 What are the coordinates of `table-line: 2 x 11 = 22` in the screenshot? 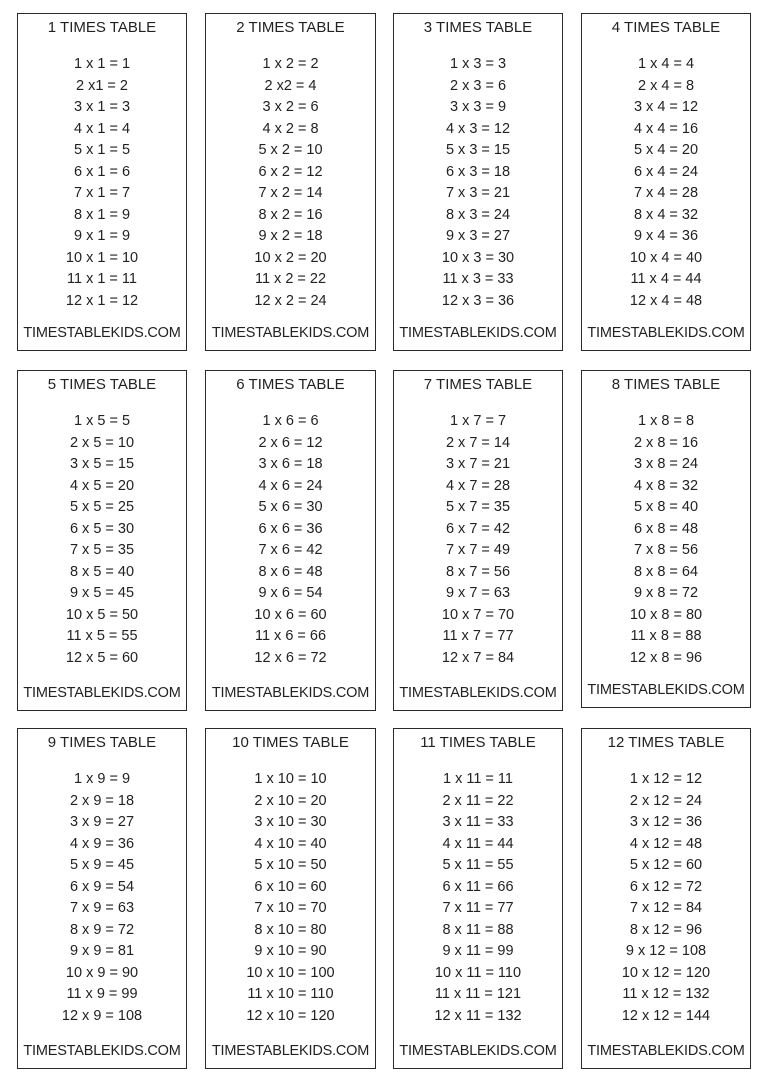 It's located at (478, 800).